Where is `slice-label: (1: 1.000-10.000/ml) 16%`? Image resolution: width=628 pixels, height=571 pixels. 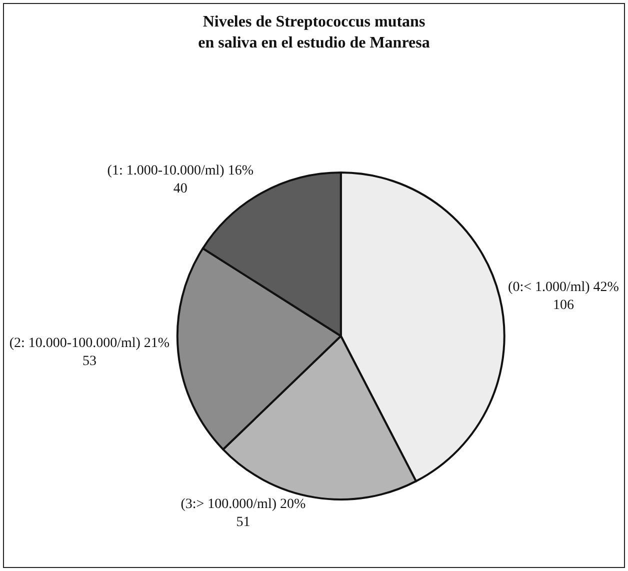
slice-label: (1: 1.000-10.000/ml) 16% is located at coordinates (180, 170).